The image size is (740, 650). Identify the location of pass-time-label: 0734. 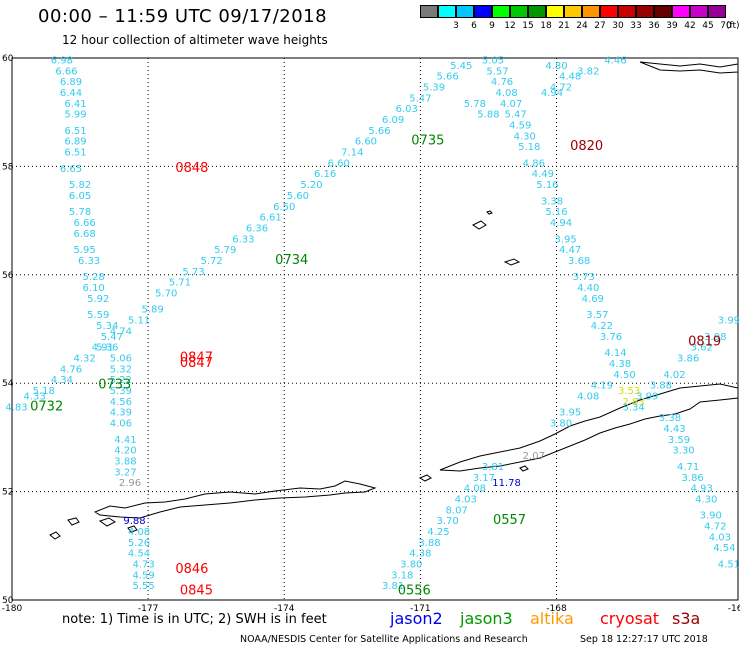
(291, 260).